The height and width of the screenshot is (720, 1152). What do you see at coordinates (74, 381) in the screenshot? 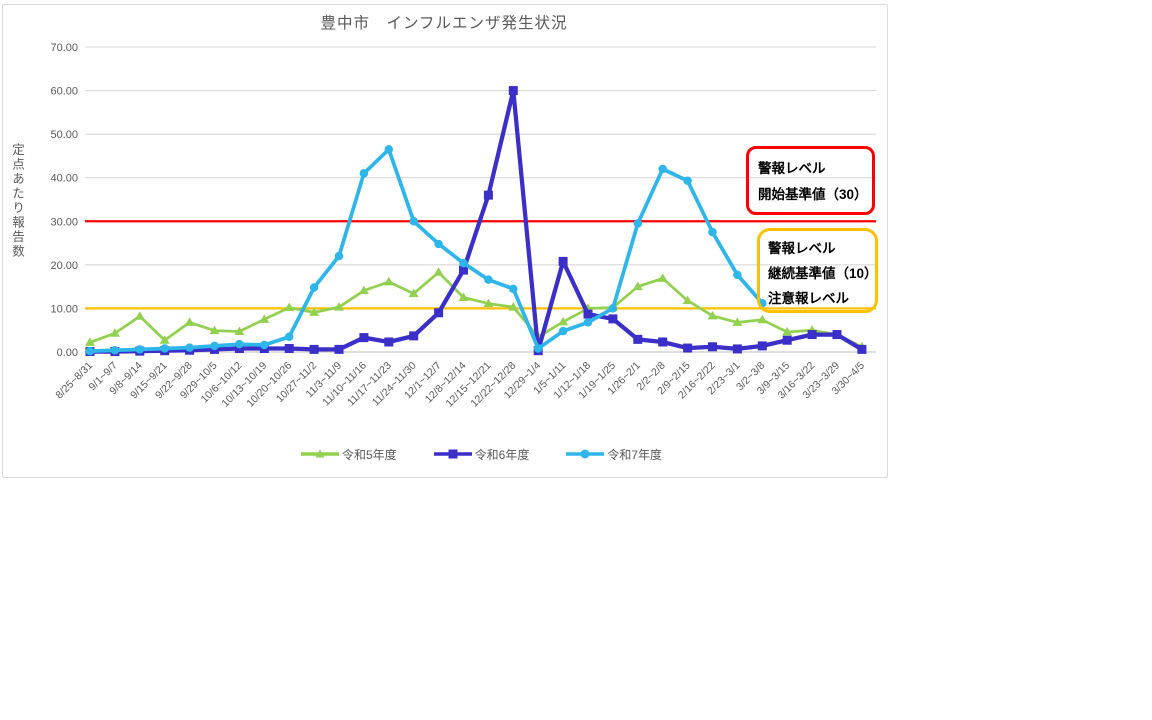
I see `x-tick-label: 8/25~8/31` at bounding box center [74, 381].